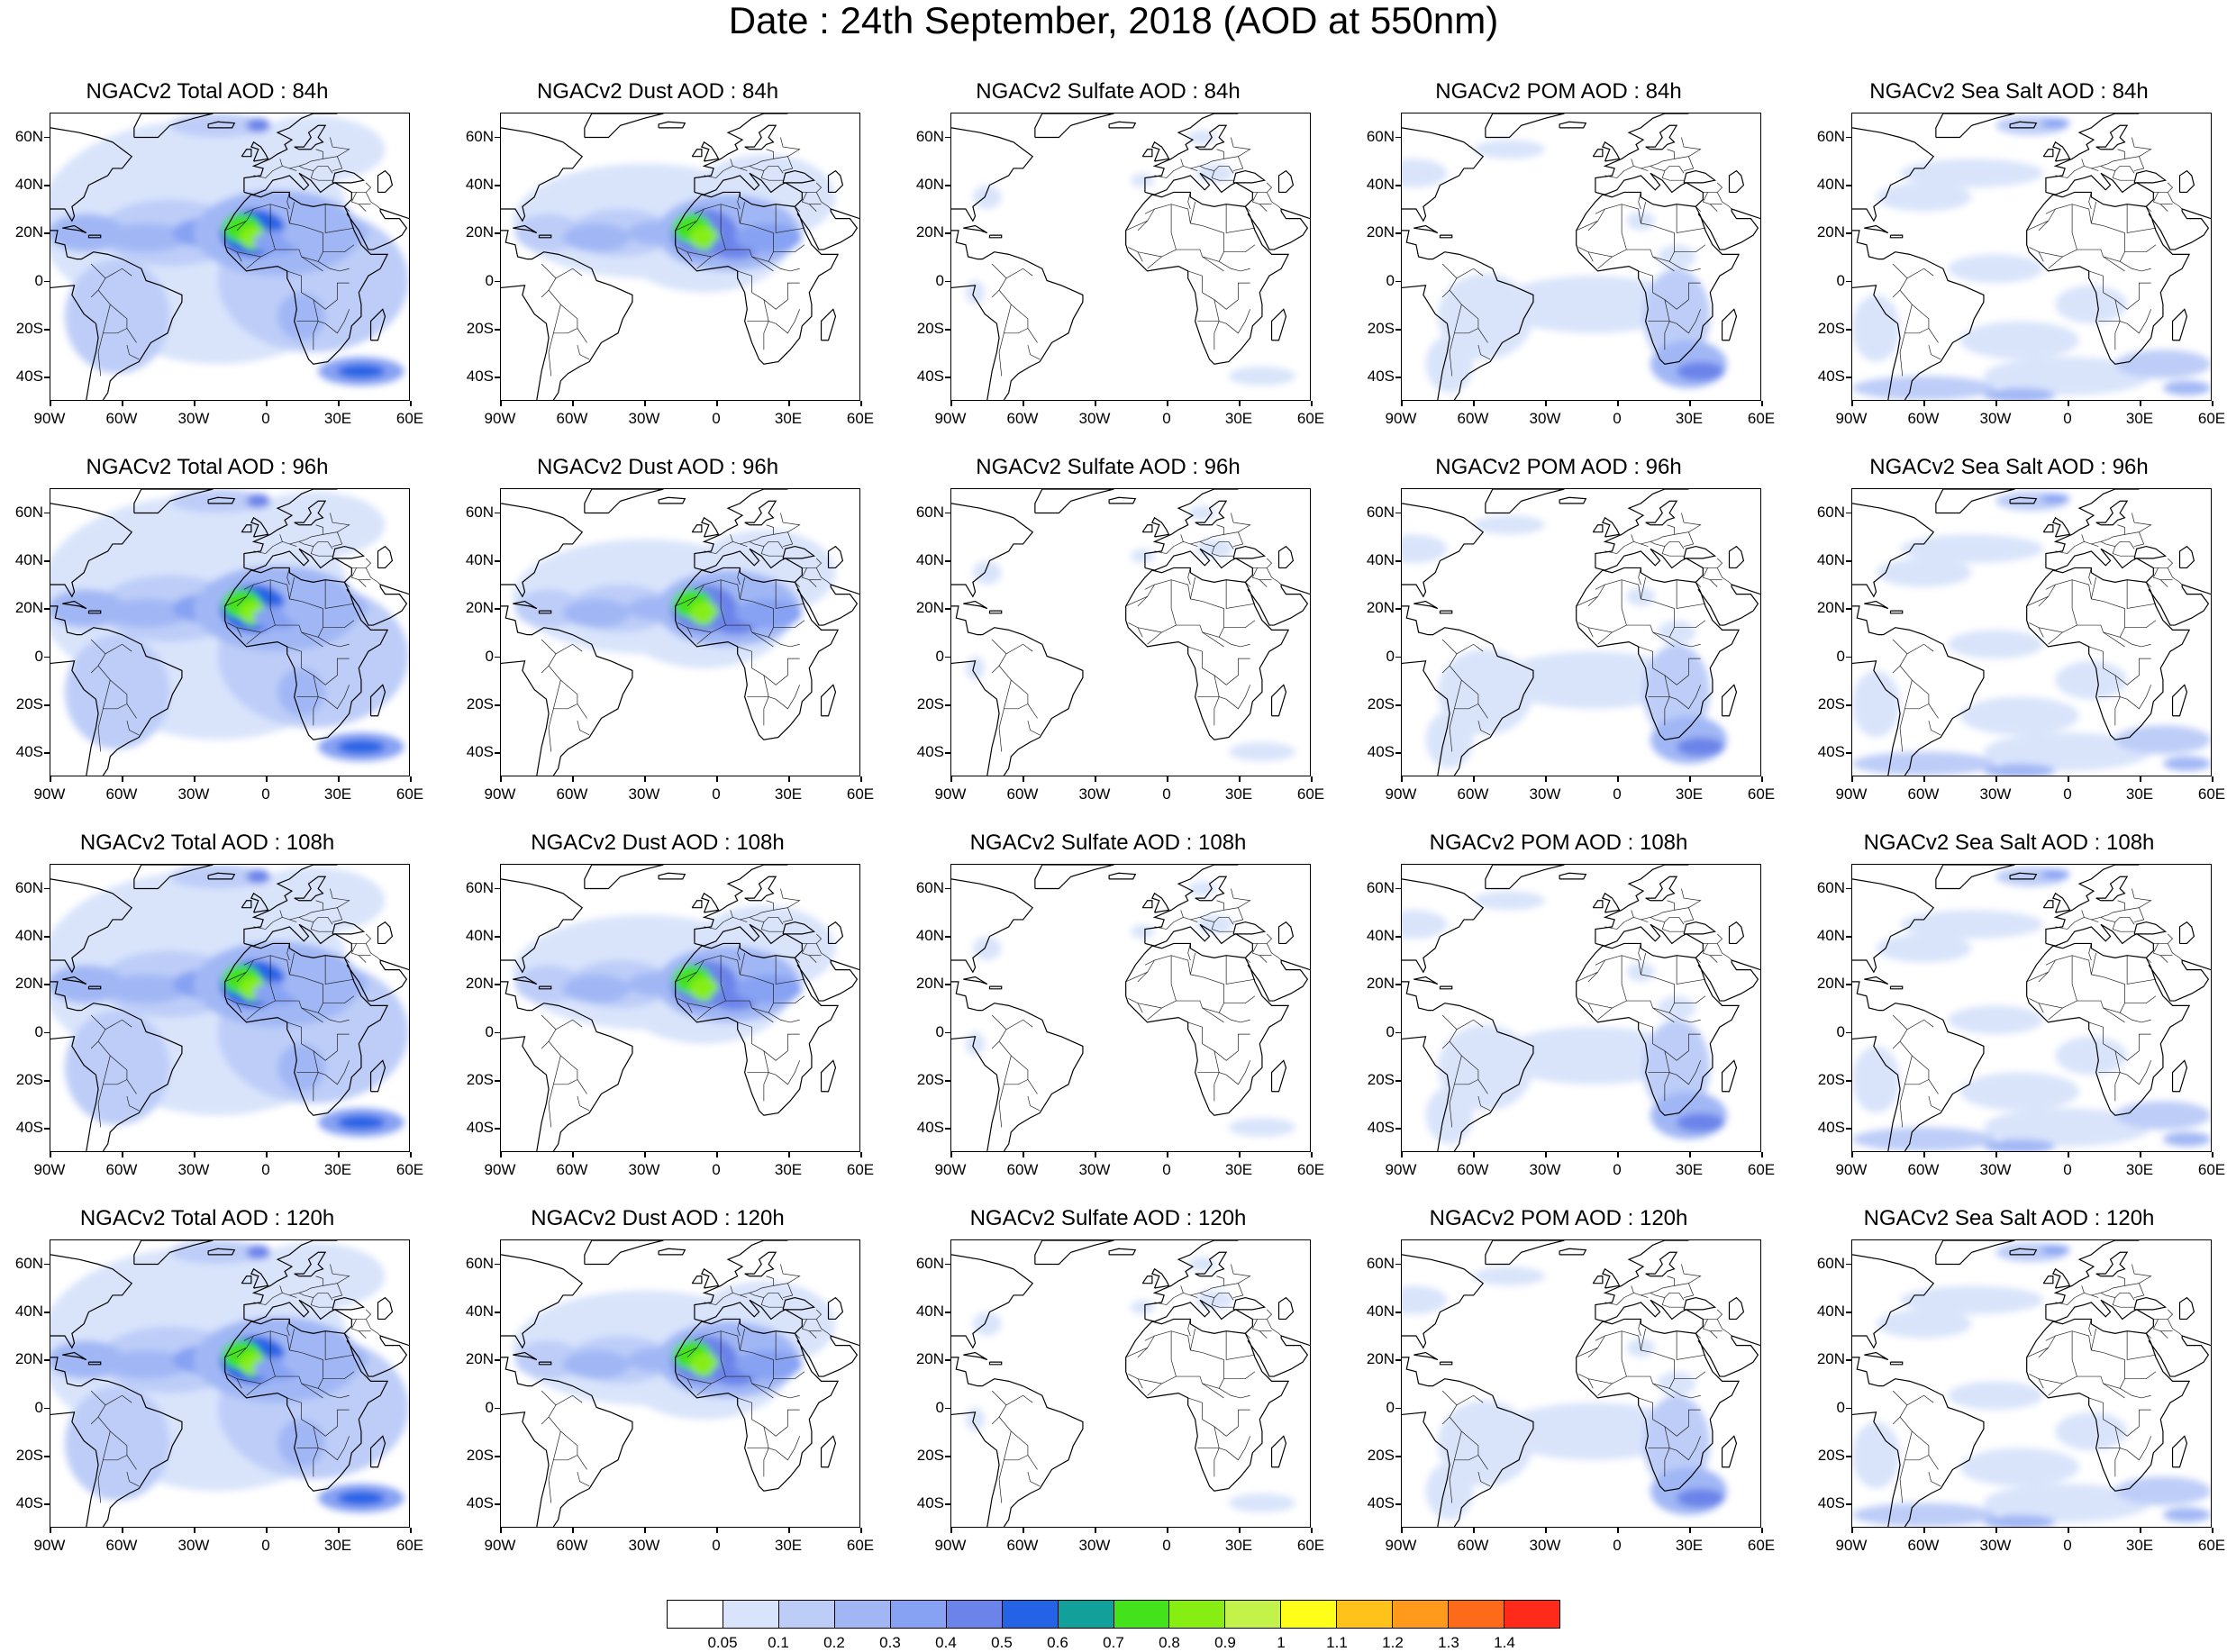 The width and height of the screenshot is (2227, 1652). What do you see at coordinates (930, 752) in the screenshot?
I see `latitude-label: 40S` at bounding box center [930, 752].